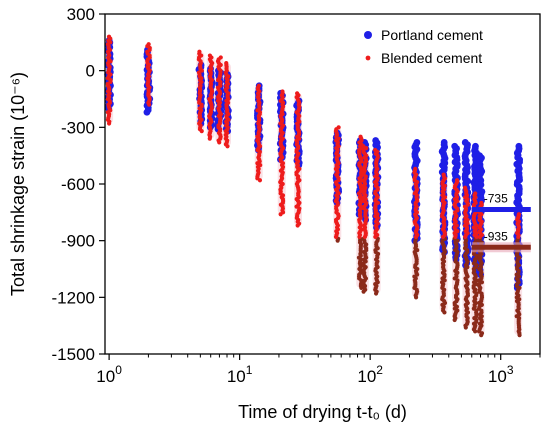  I want to click on y-tick-label-4: -900, so click(78, 241).